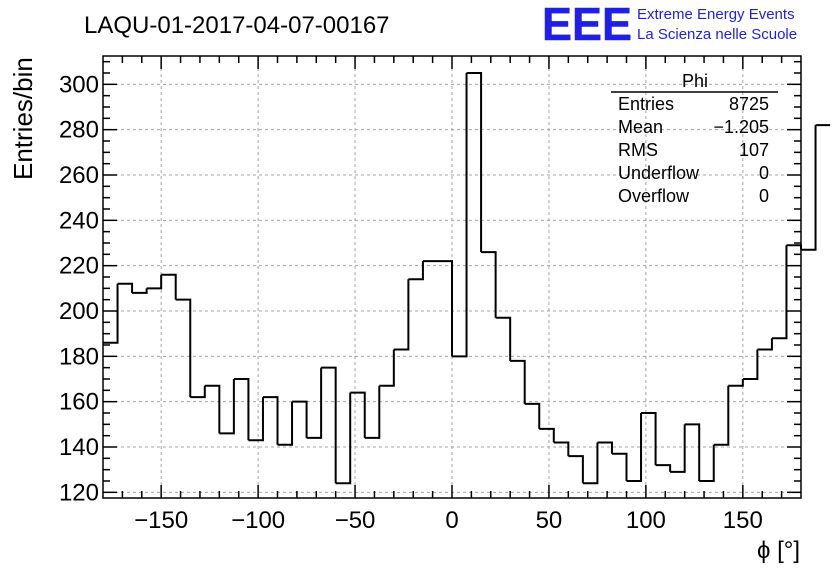 The height and width of the screenshot is (572, 836). I want to click on x-tick-label: −50, so click(355, 520).